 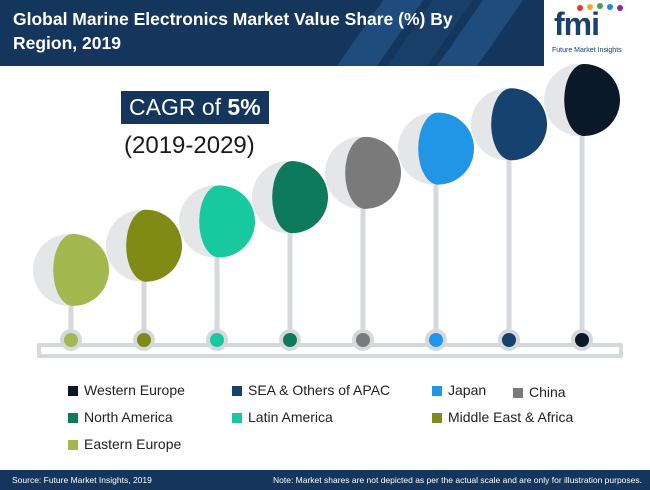 What do you see at coordinates (582, 340) in the screenshot?
I see `node-western-europe` at bounding box center [582, 340].